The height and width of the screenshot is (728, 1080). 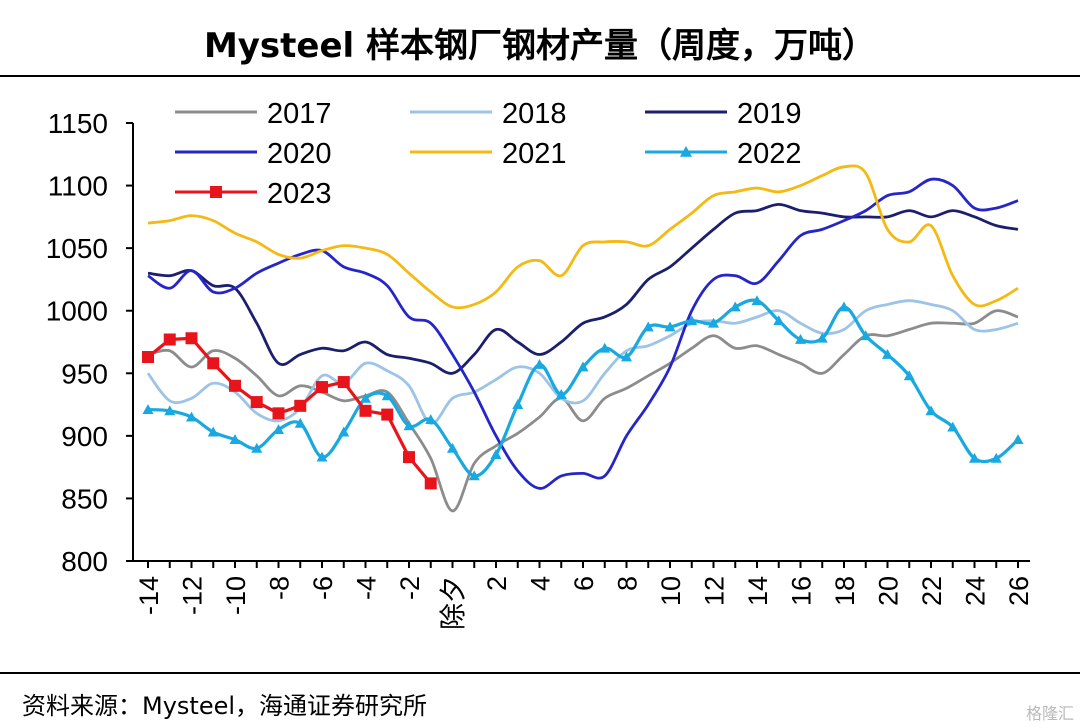 I want to click on series-2023, so click(x=289, y=411).